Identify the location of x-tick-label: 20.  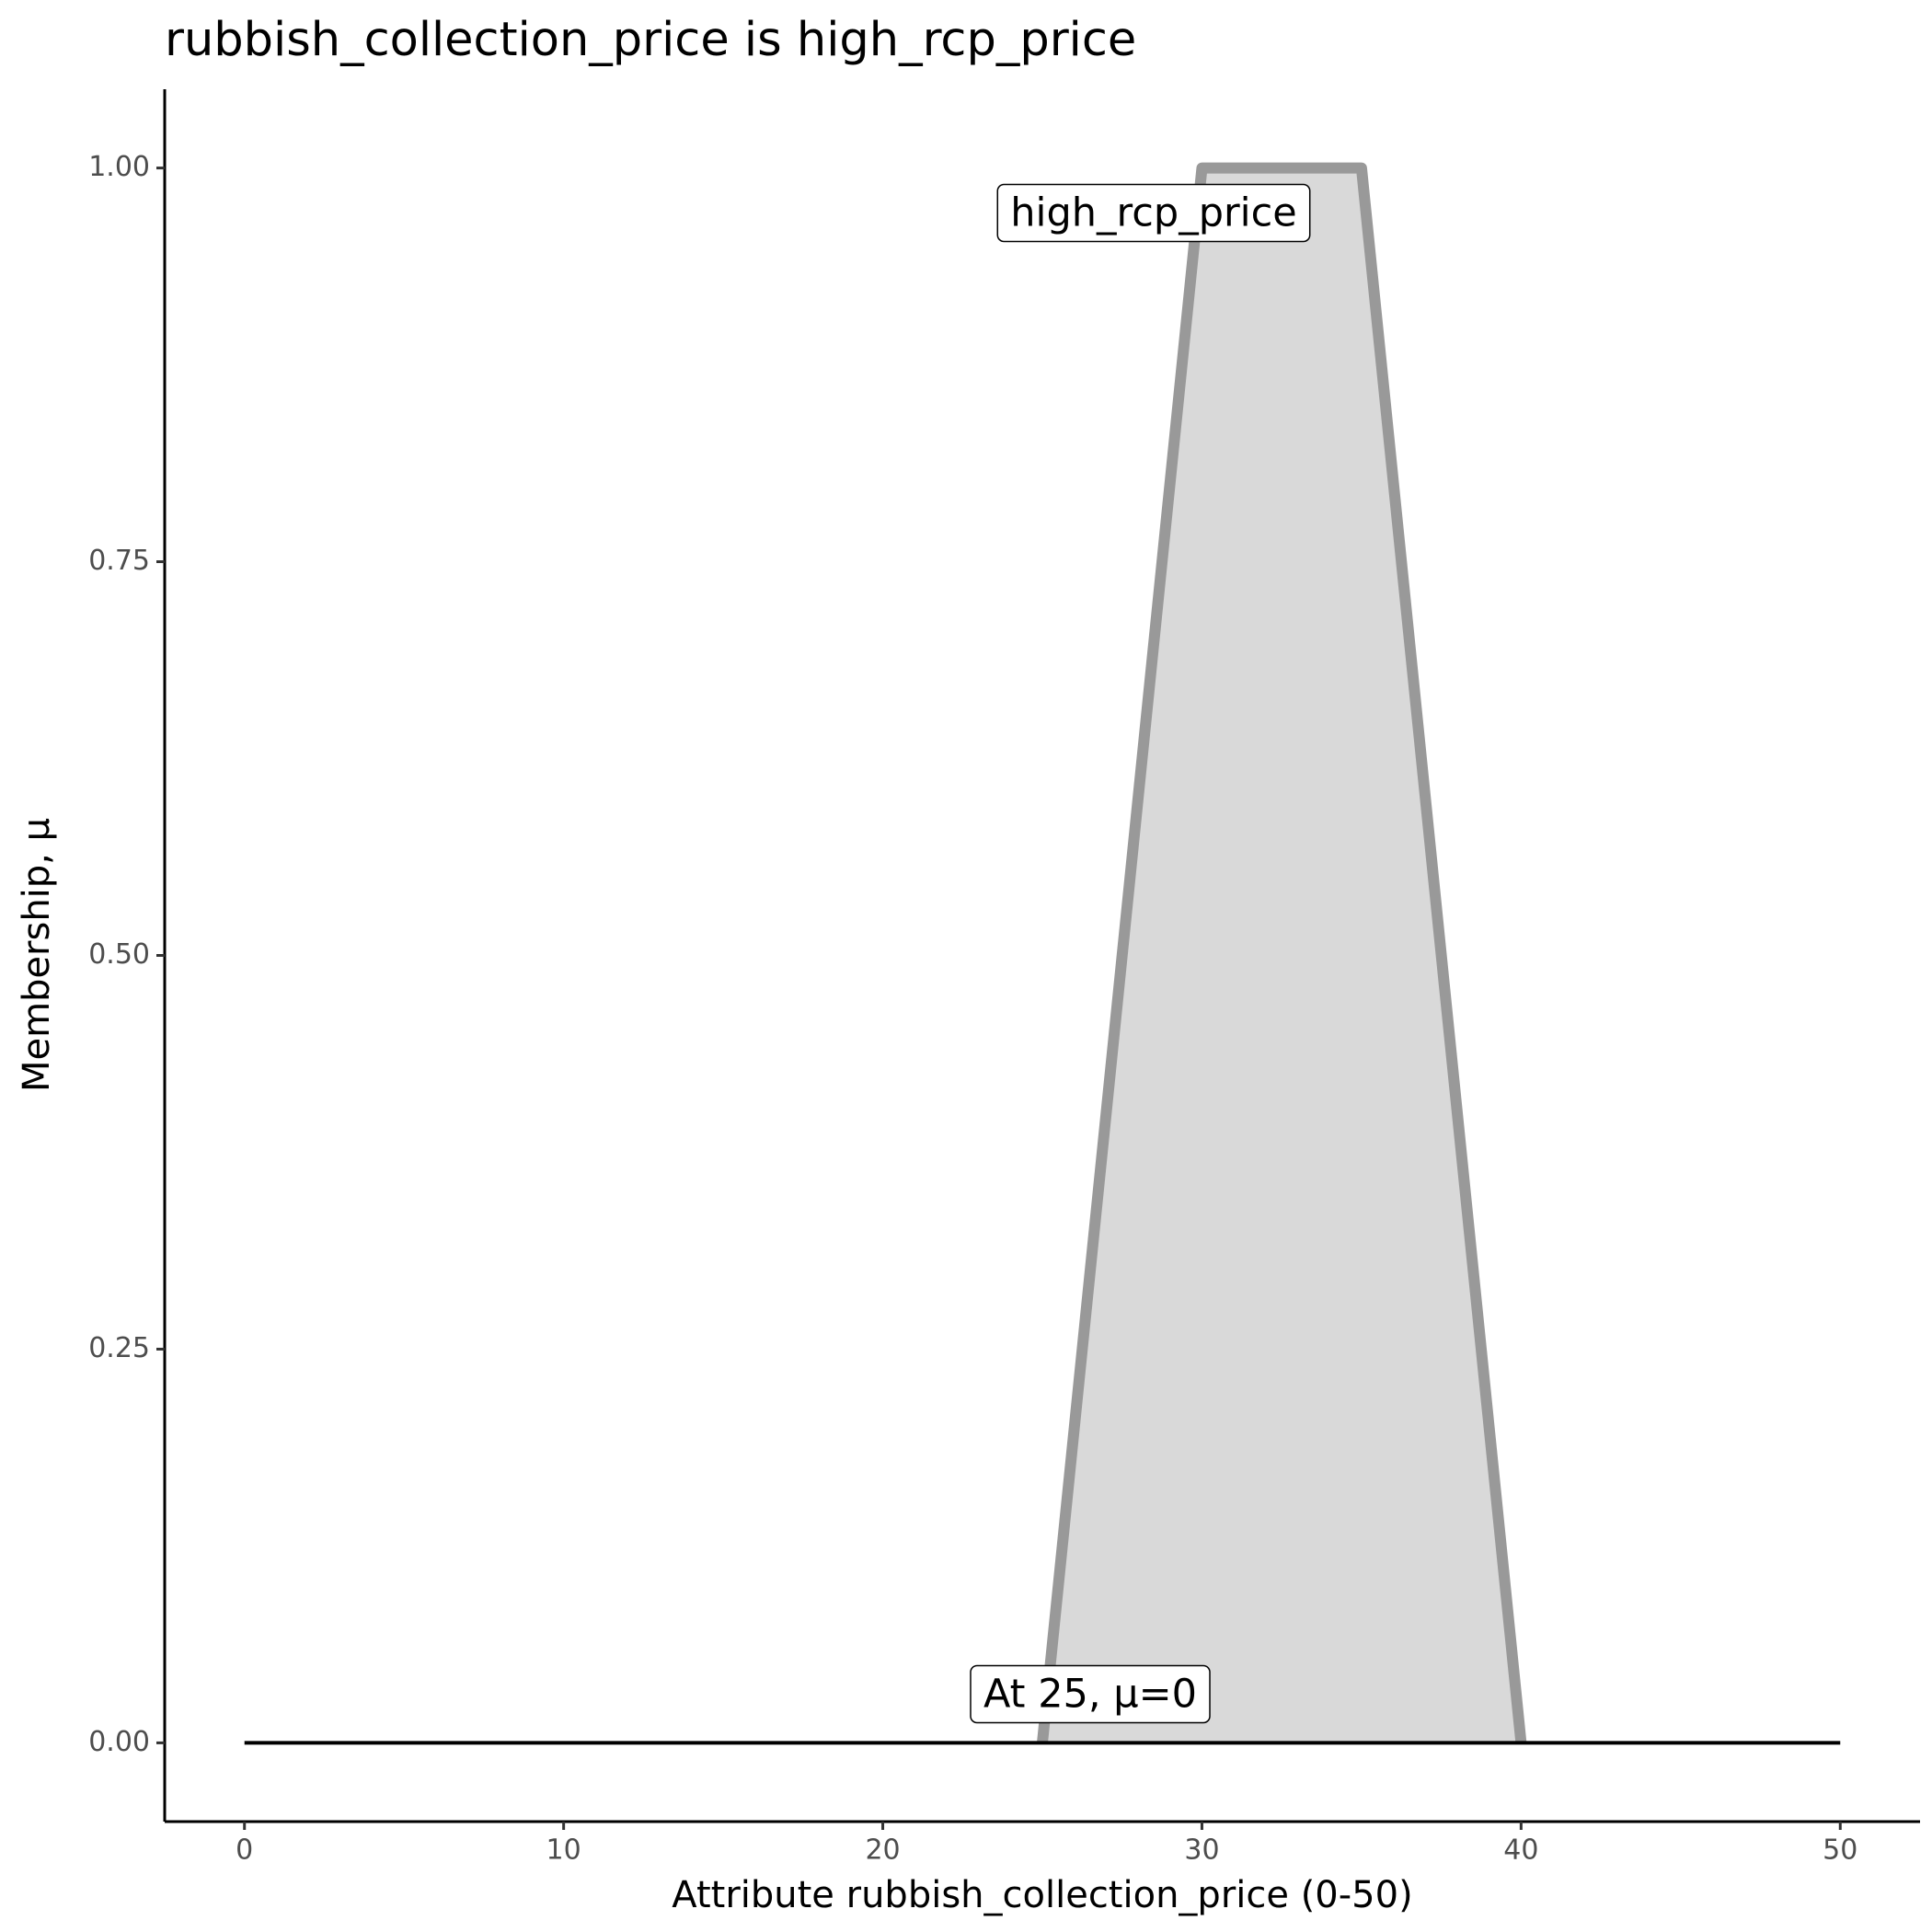
(882, 1850).